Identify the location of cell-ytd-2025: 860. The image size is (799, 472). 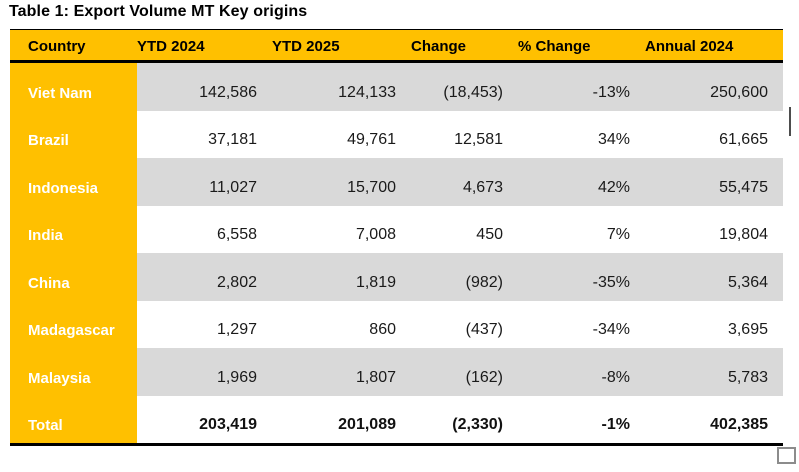
(341, 324).